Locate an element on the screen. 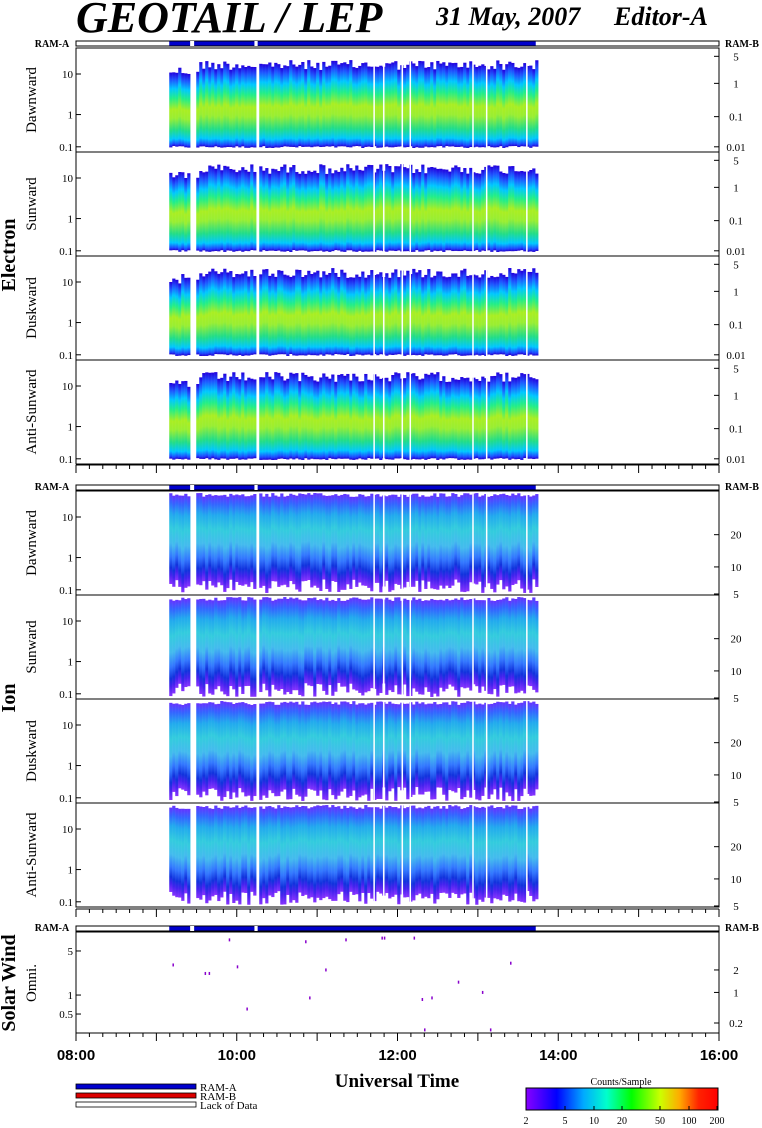 This screenshot has width=762, height=1128. electron-panel-anti-sunward-rtick-label: 0.1 is located at coordinates (736, 430).